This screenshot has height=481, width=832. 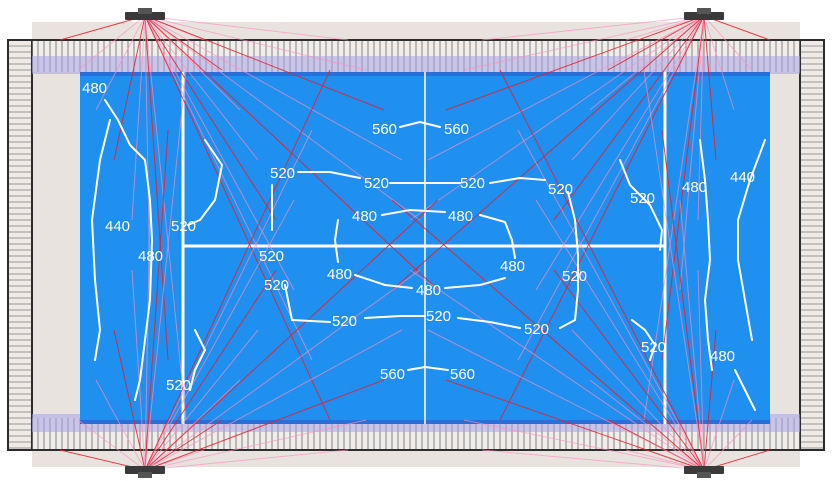 I want to click on label-c480-mid-3: 480, so click(x=512, y=266).